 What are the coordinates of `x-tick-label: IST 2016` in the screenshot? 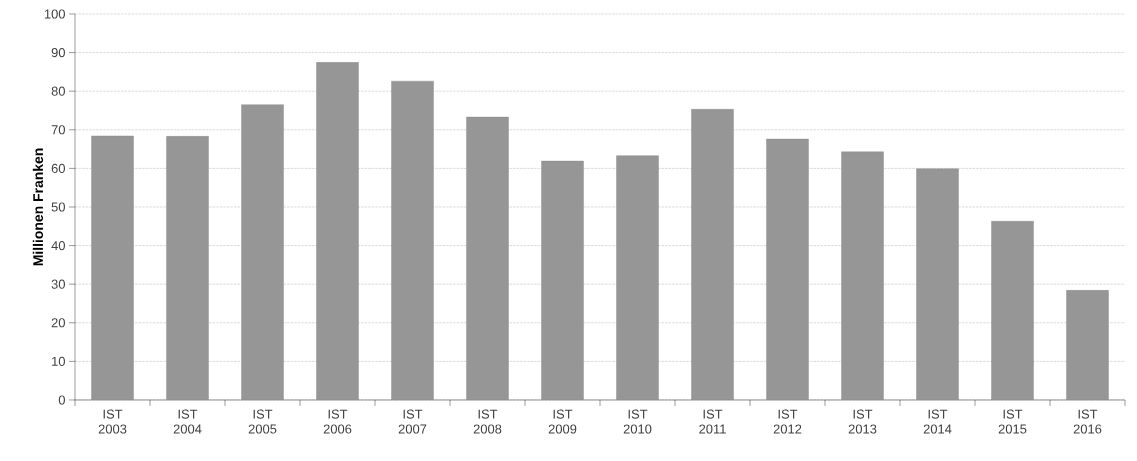 It's located at (1087, 421).